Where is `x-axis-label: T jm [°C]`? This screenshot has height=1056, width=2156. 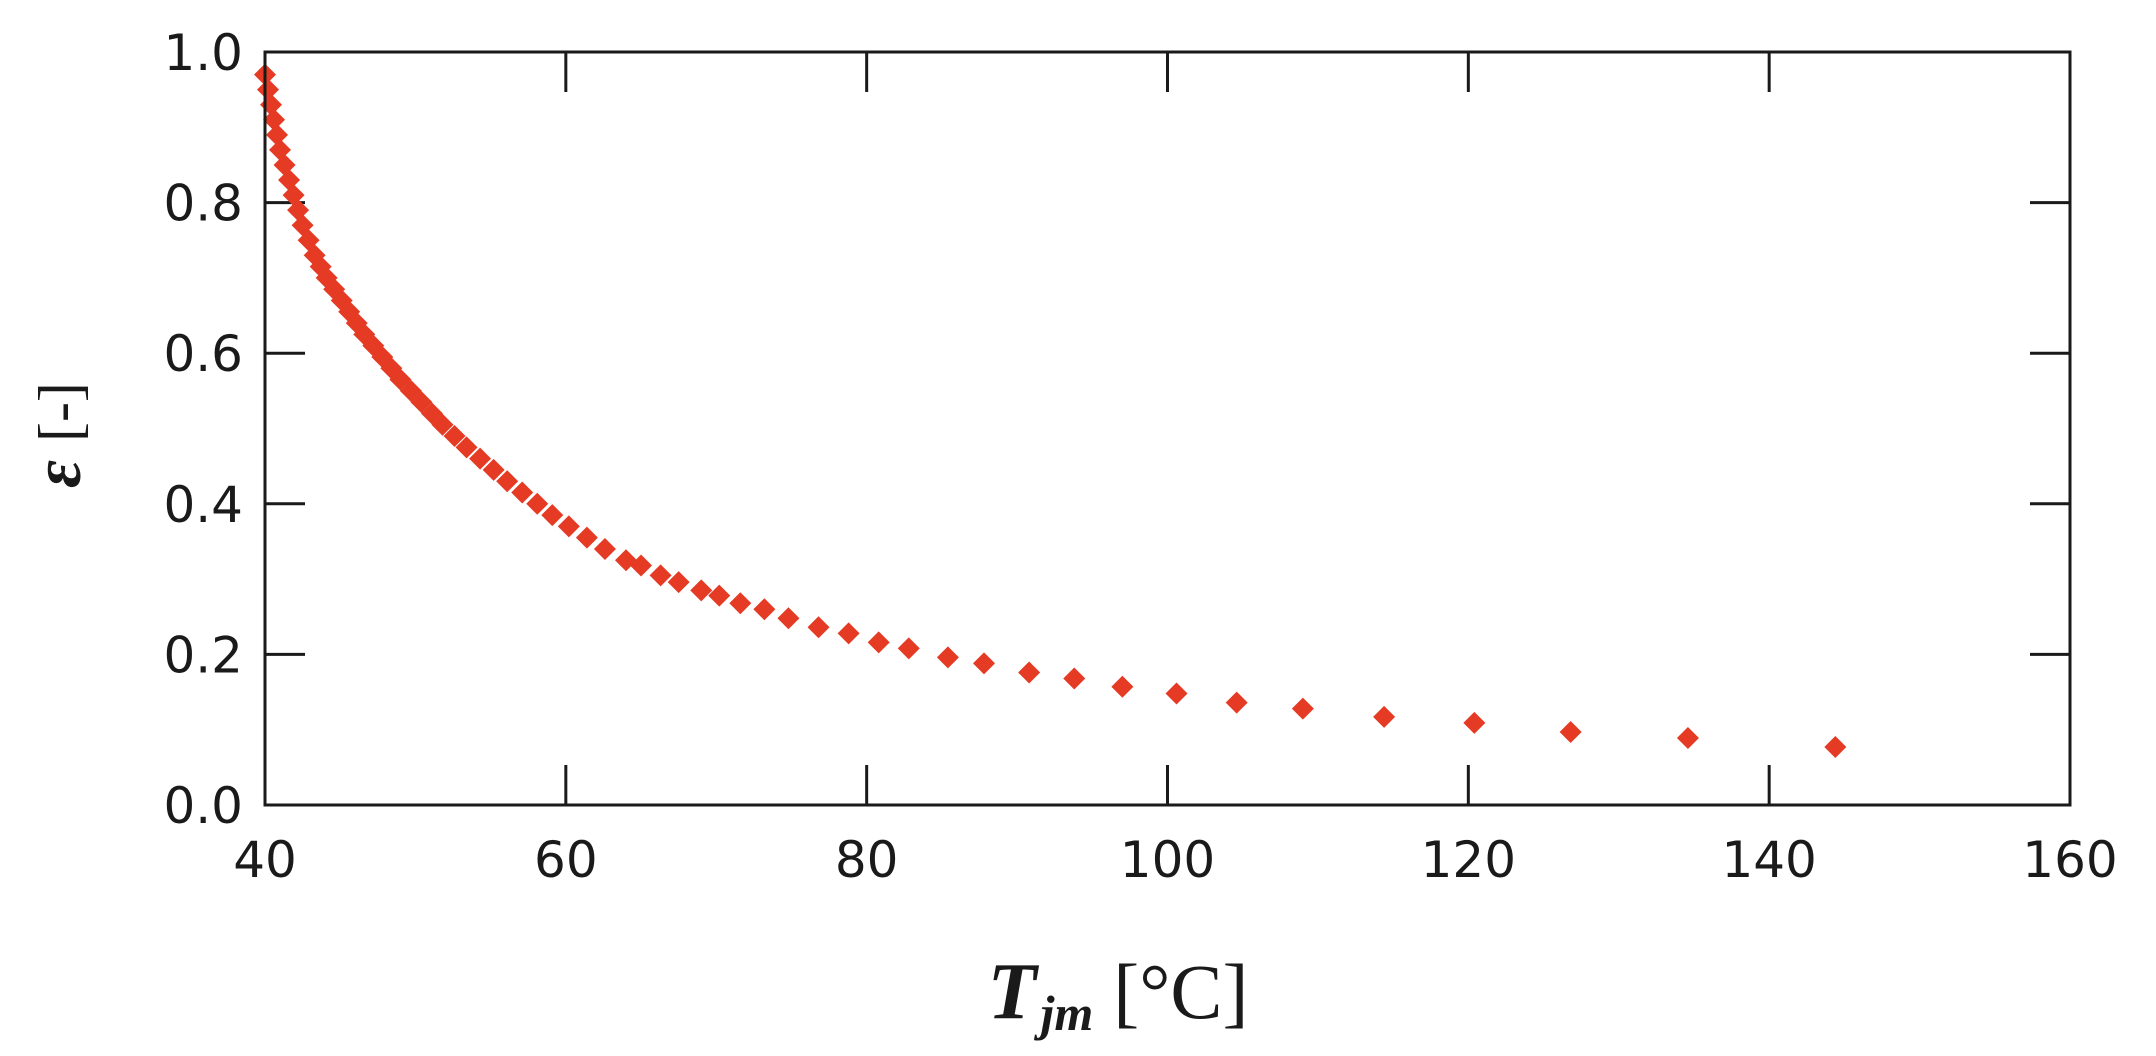 x-axis-label: T jm [°C] is located at coordinates (1118, 994).